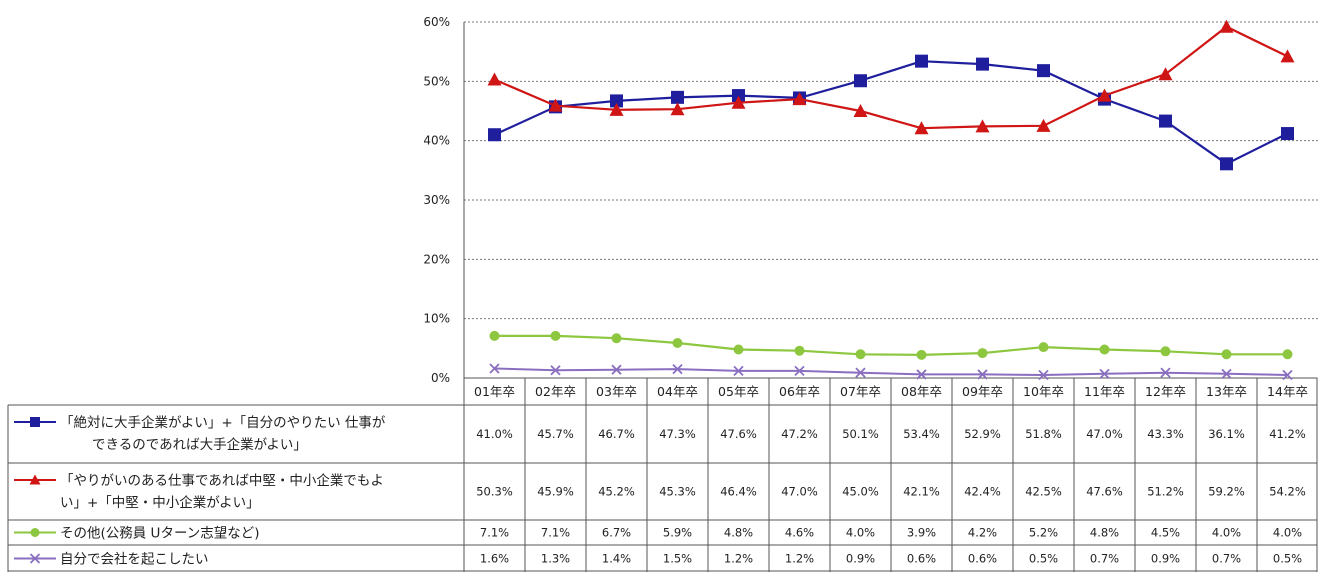 The image size is (1318, 572). I want to click on table-value-cell: 54.2%, so click(1287, 492).